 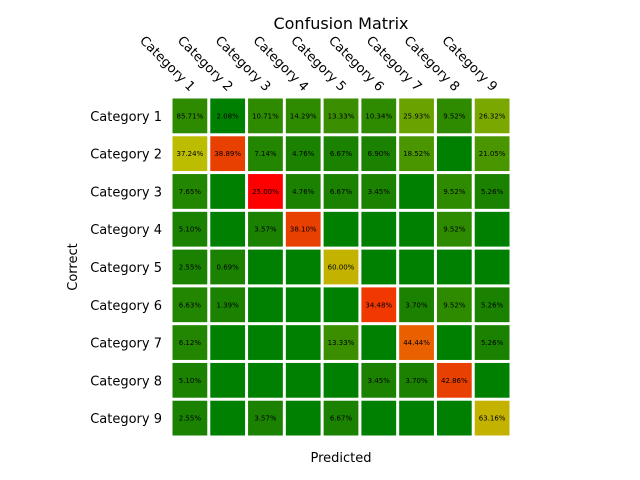 I want to click on cell-value-label: 6.12%, so click(x=190, y=343).